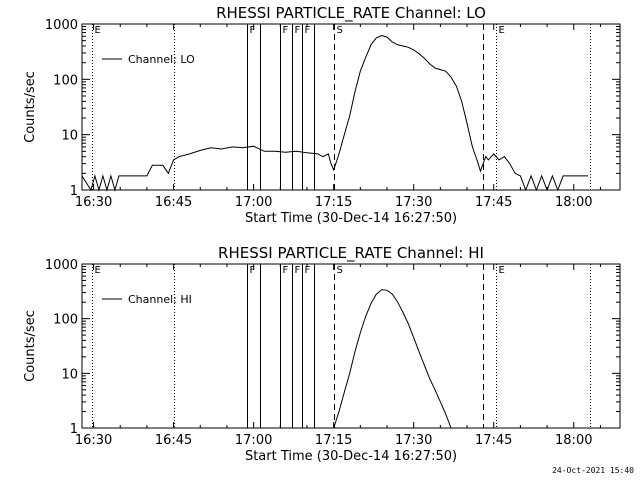 This screenshot has height=480, width=640. I want to click on legend-label: Channel: LO, so click(161, 59).